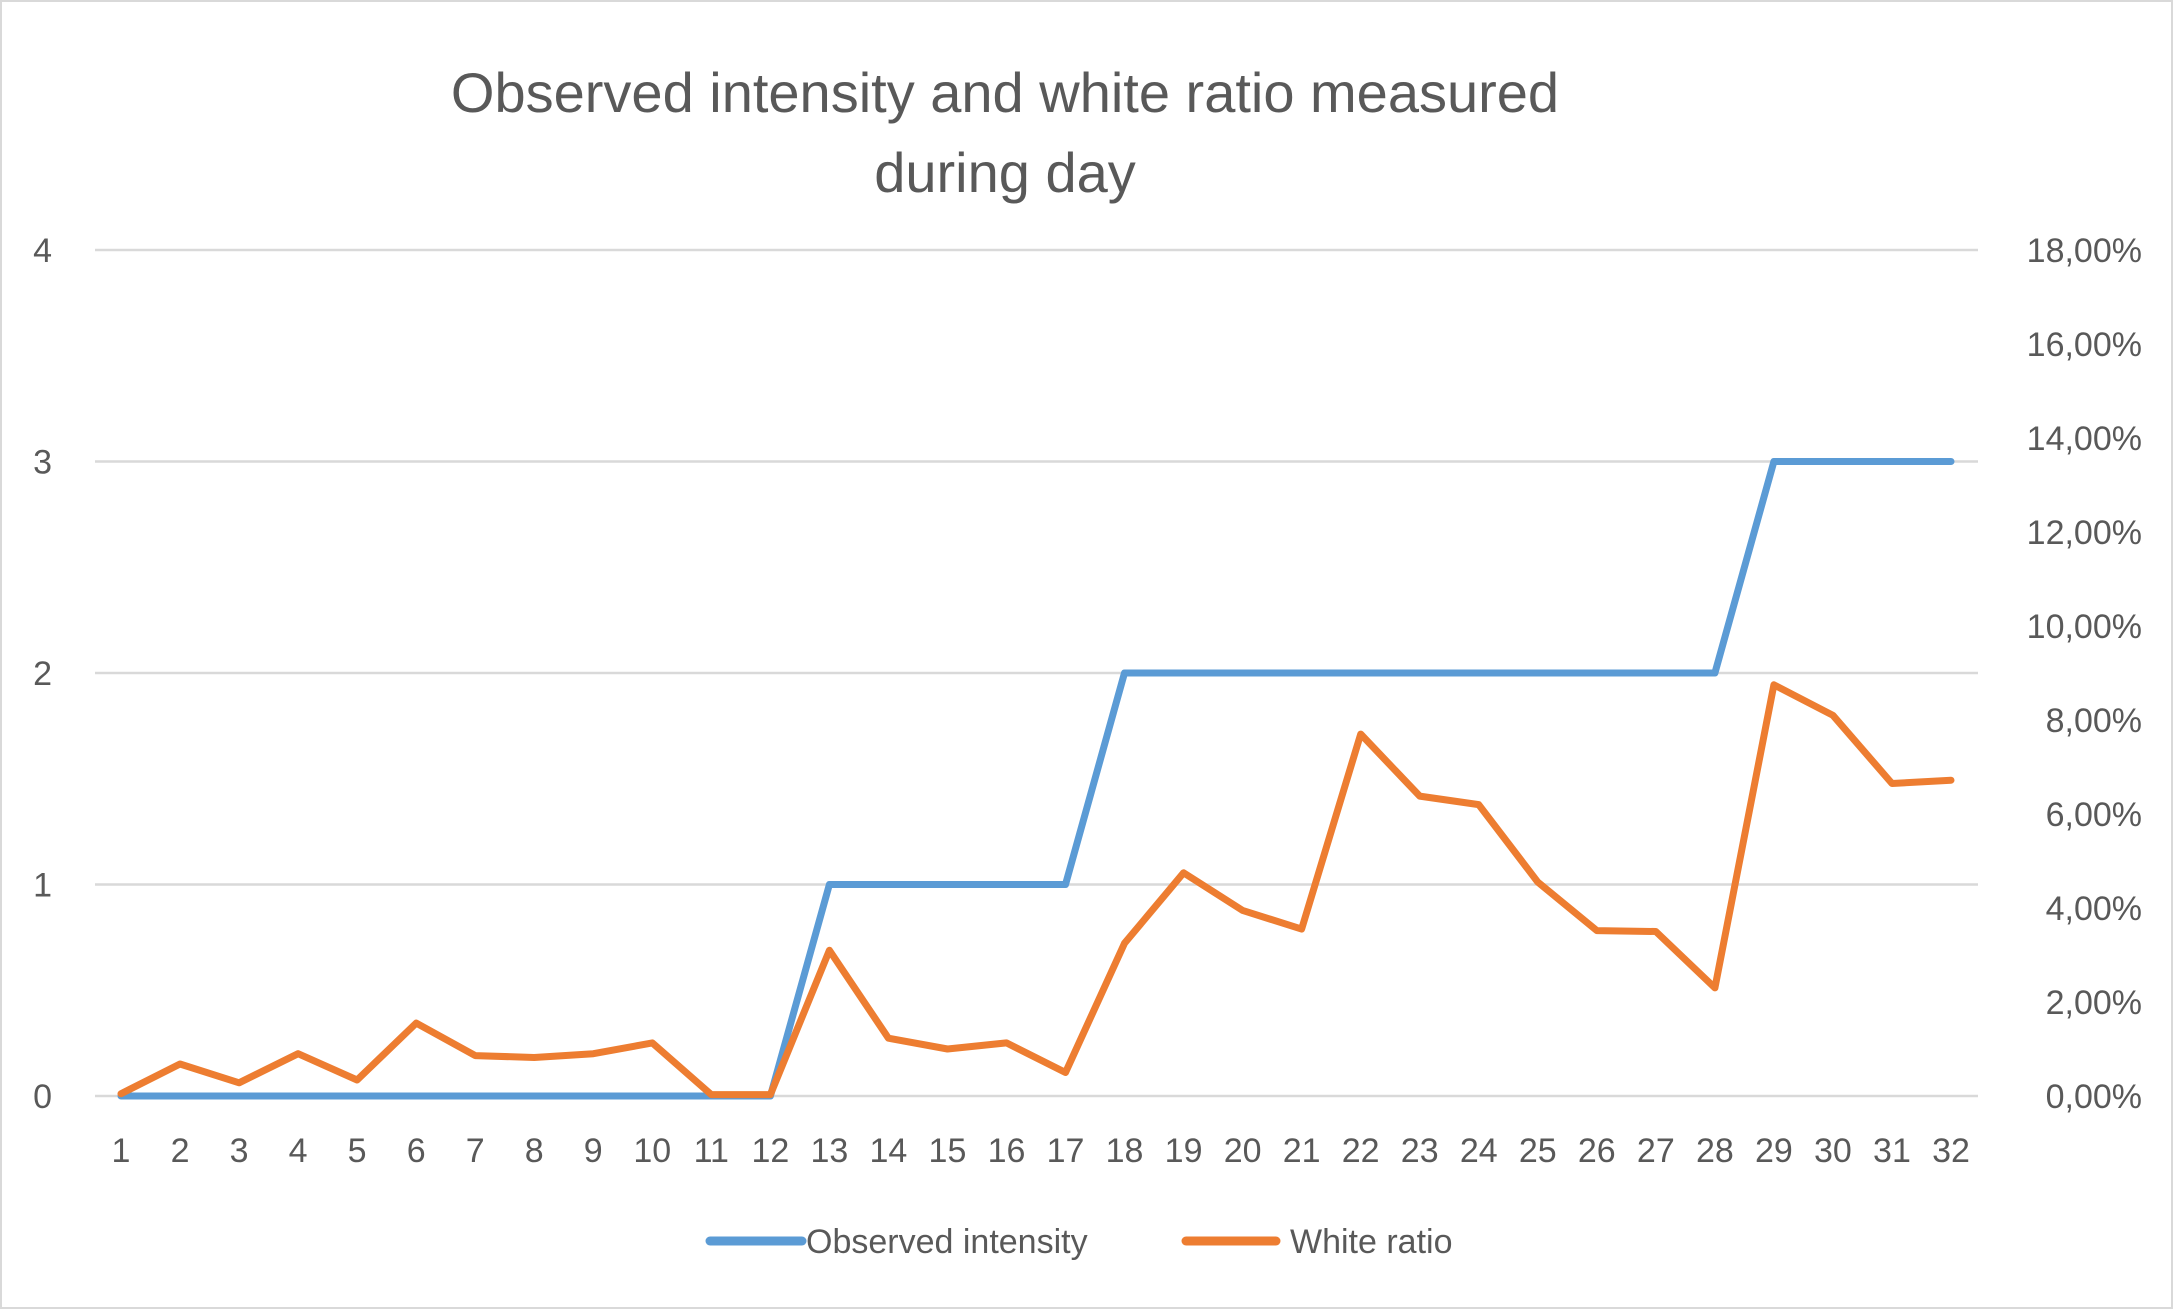  Describe the element at coordinates (1715, 1151) in the screenshot. I see `x-tick-label: 28` at that location.